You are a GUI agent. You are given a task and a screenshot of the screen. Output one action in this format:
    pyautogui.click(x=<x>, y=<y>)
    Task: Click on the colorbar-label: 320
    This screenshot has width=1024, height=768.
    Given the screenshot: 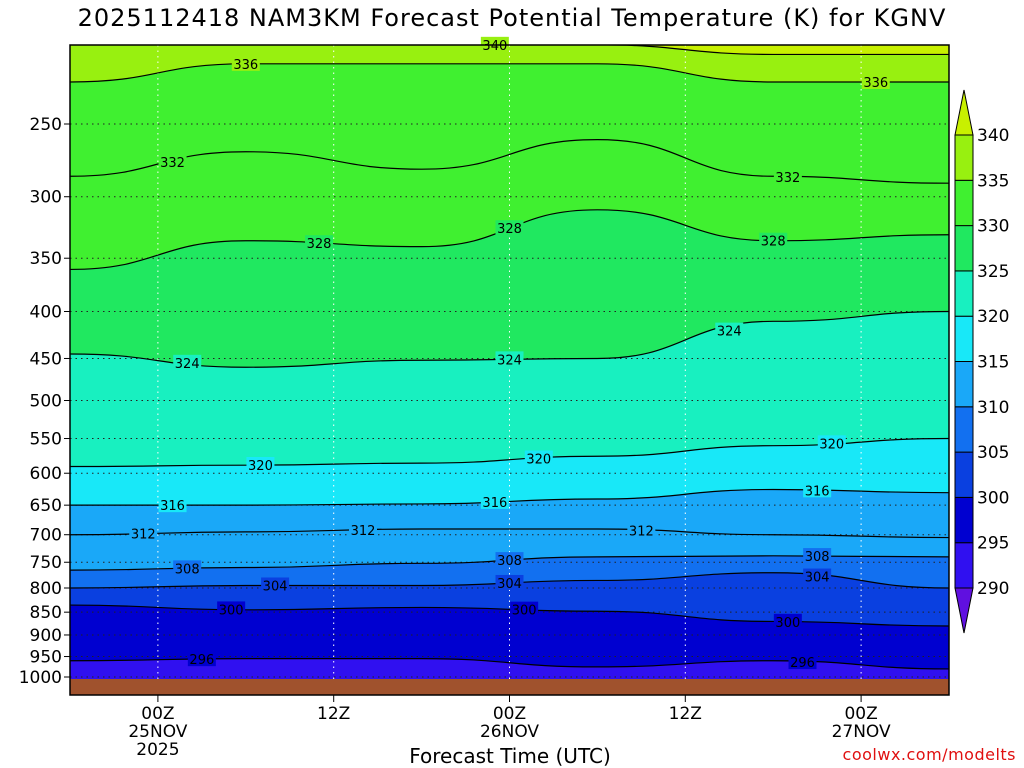 What is the action you would take?
    pyautogui.click(x=993, y=317)
    